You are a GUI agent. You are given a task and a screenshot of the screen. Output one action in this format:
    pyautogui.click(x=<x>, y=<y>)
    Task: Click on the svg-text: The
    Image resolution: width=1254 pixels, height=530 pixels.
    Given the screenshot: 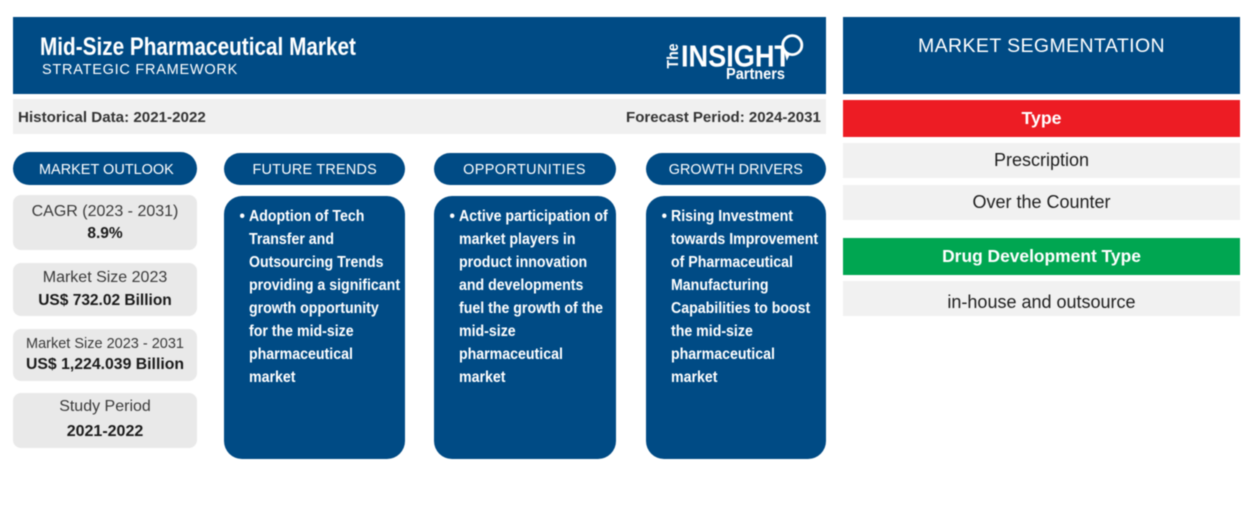 What is the action you would take?
    pyautogui.click(x=673, y=55)
    